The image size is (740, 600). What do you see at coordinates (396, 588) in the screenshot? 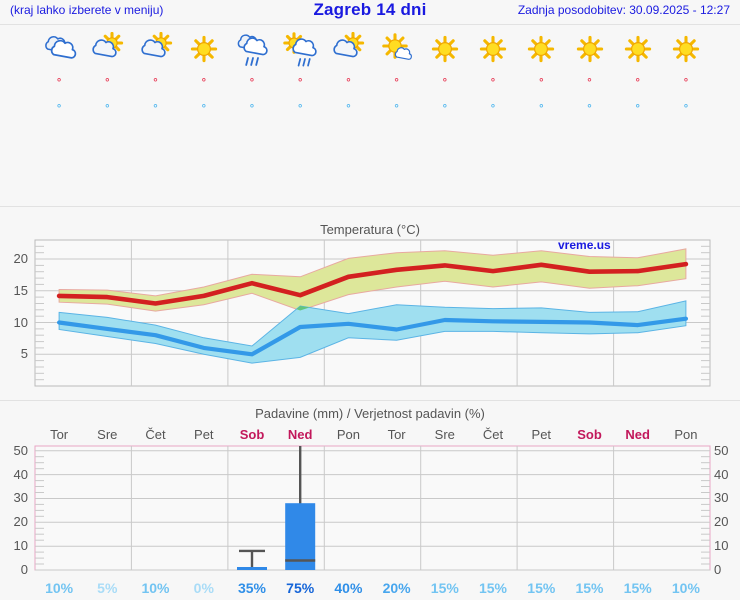
I see `precipitation-probability: 20%` at bounding box center [396, 588].